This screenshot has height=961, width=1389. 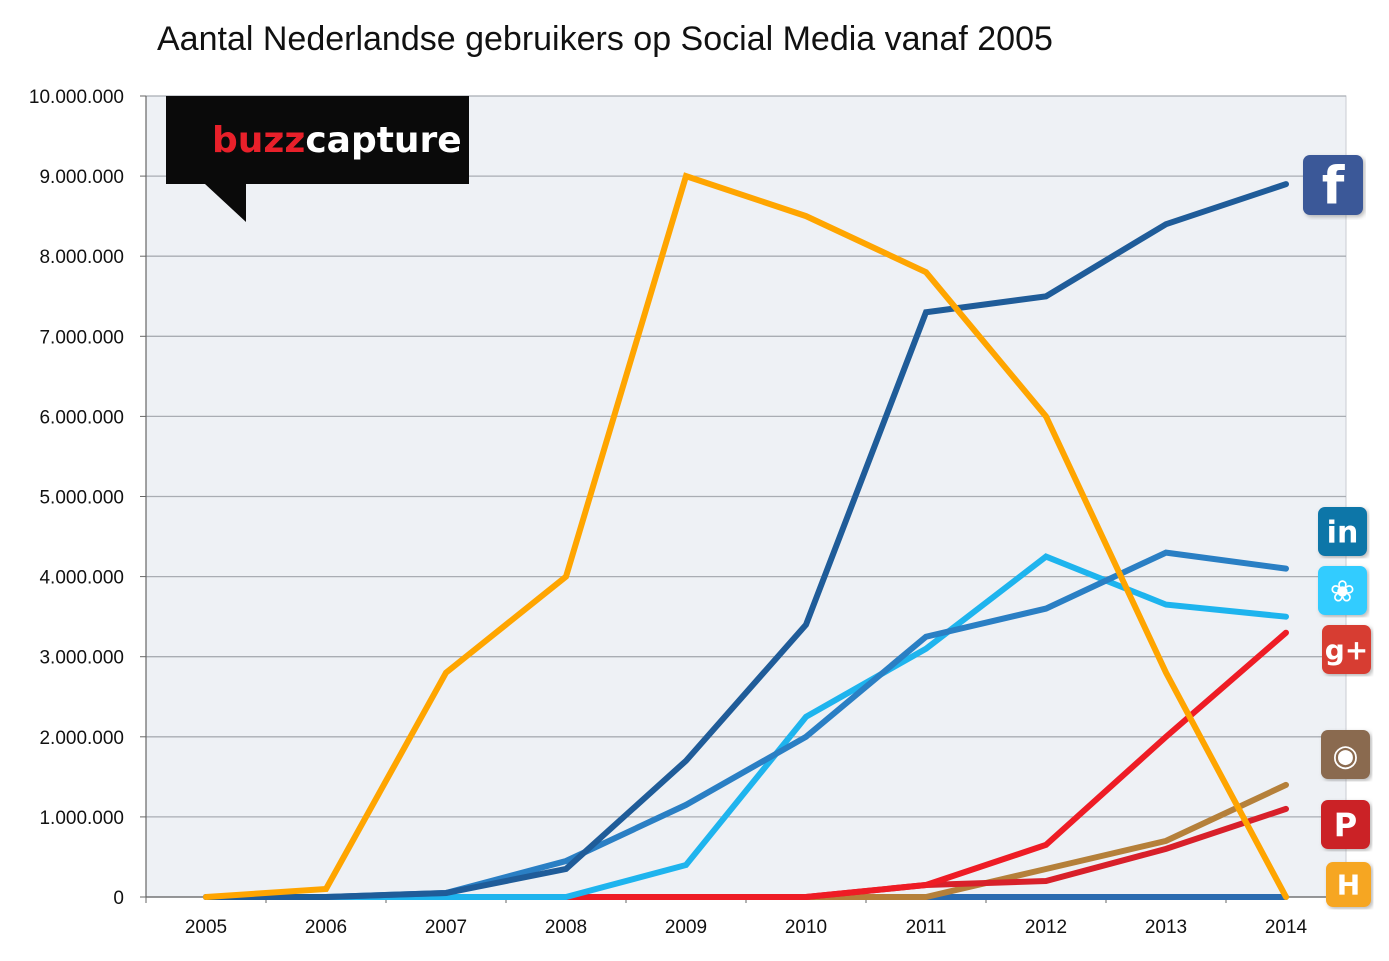 What do you see at coordinates (81, 337) in the screenshot?
I see `y-tick-label: 7.000.000` at bounding box center [81, 337].